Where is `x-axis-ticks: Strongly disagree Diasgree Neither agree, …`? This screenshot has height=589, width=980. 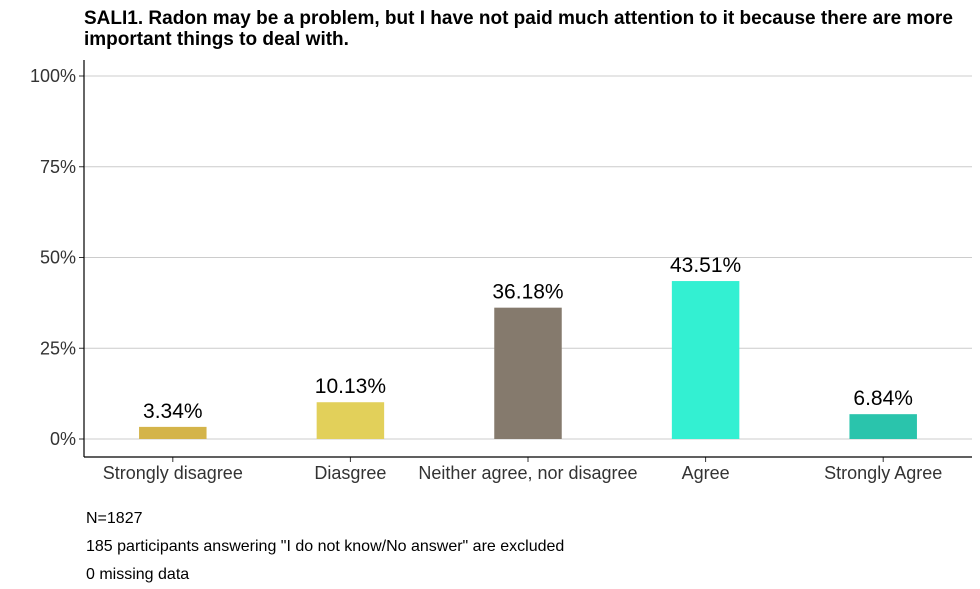 x-axis-ticks: Strongly disagree Diasgree Neither agree, … is located at coordinates (522, 470).